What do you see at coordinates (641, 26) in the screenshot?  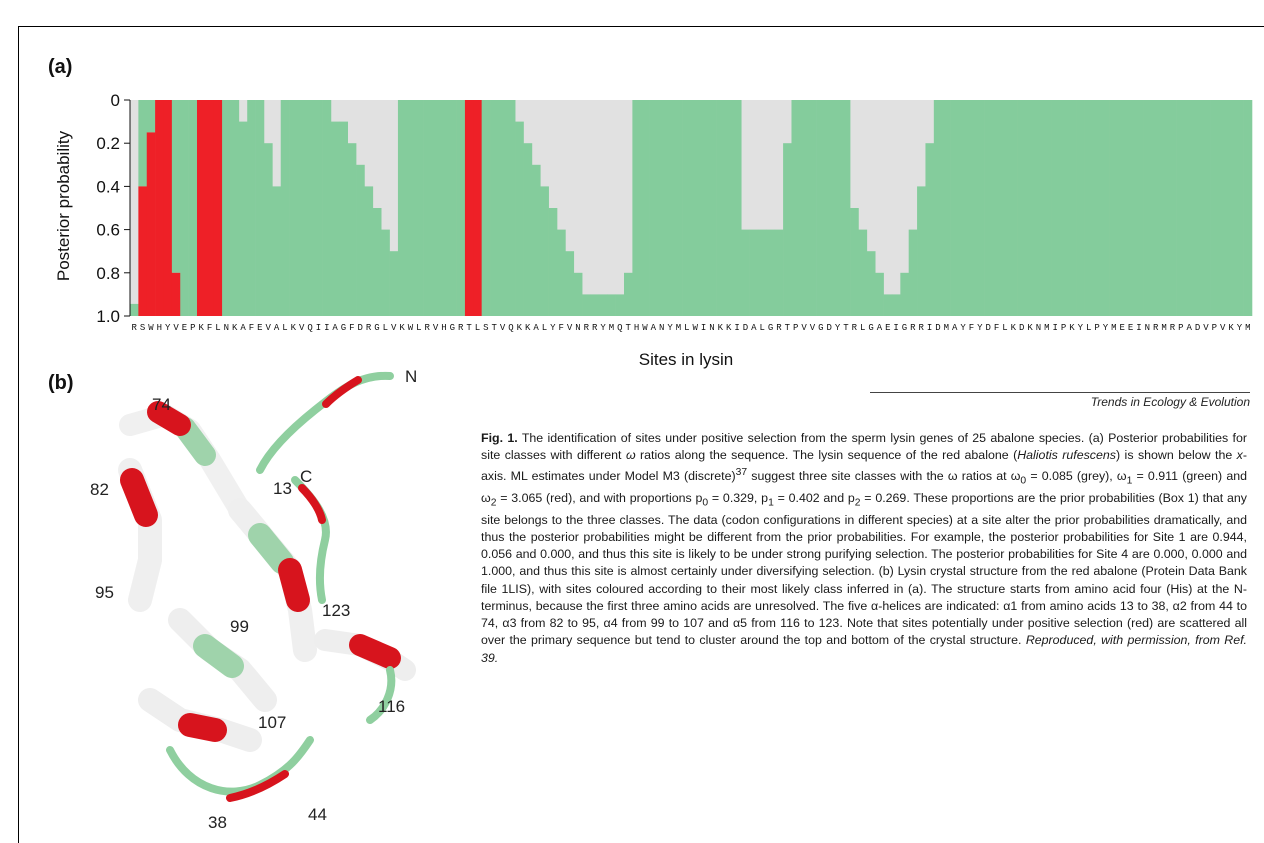 I see `figure-frame-top` at bounding box center [641, 26].